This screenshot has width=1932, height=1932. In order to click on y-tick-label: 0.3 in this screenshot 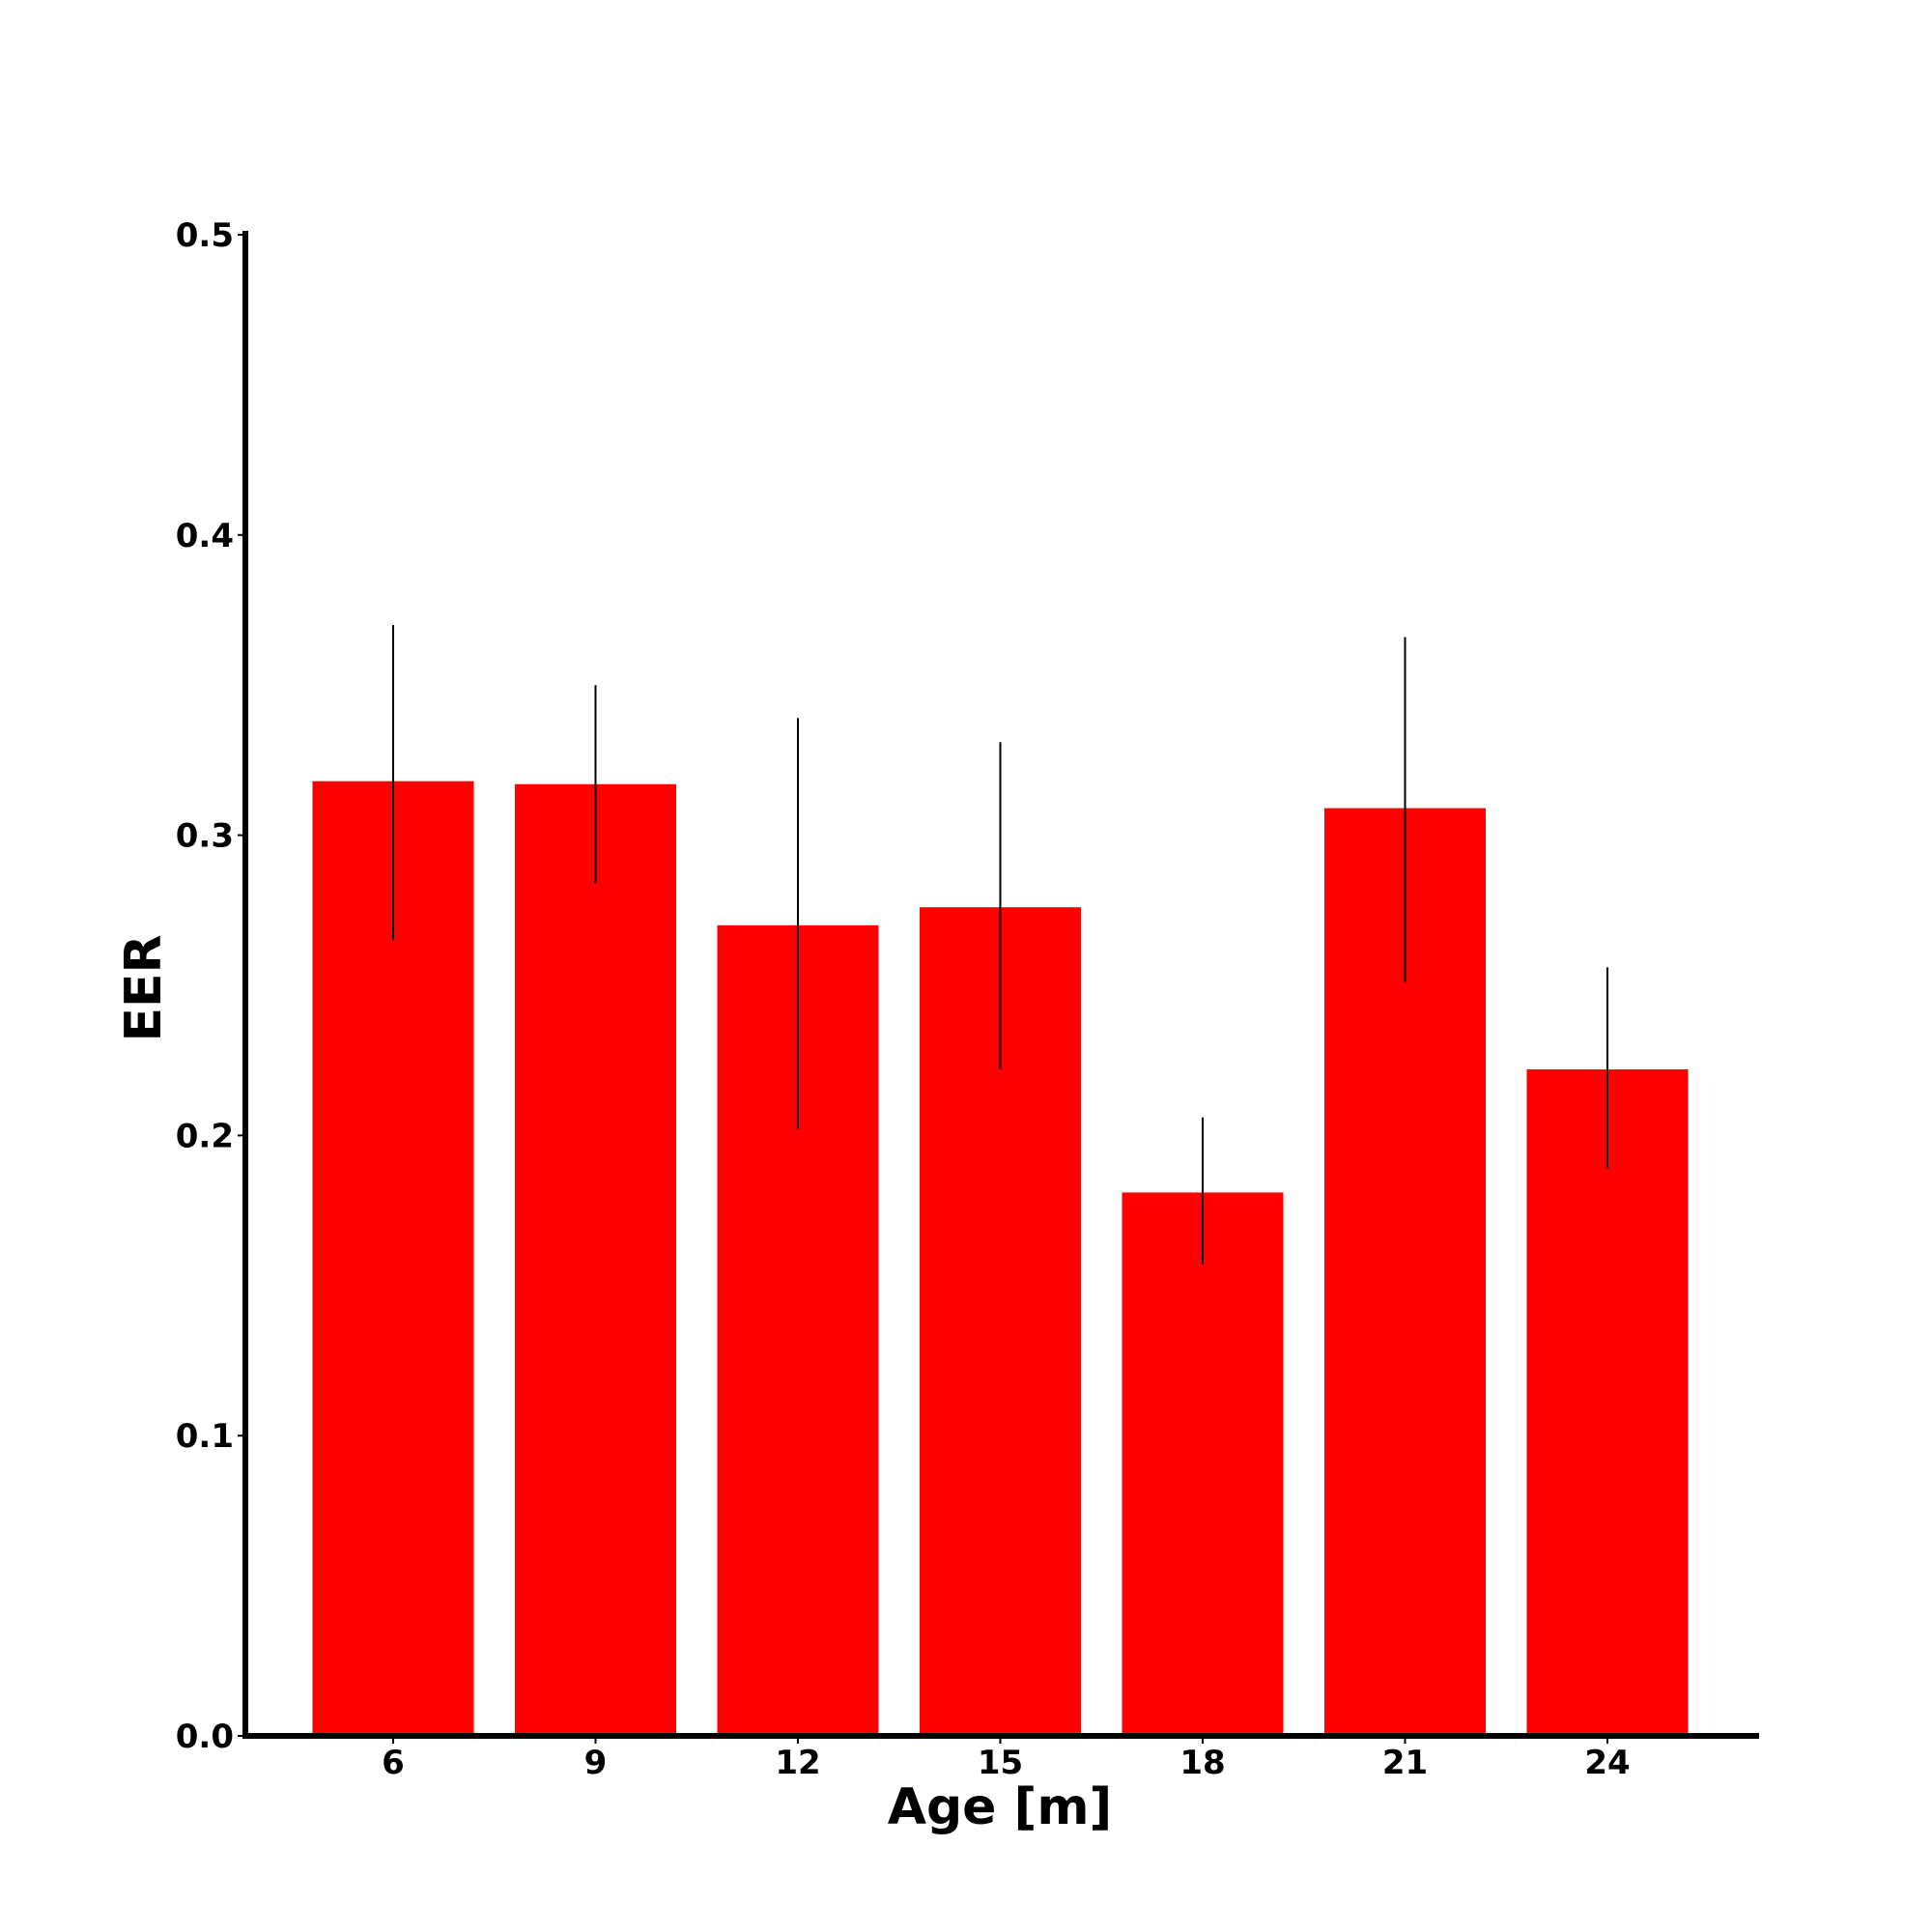, I will do `click(205, 836)`.